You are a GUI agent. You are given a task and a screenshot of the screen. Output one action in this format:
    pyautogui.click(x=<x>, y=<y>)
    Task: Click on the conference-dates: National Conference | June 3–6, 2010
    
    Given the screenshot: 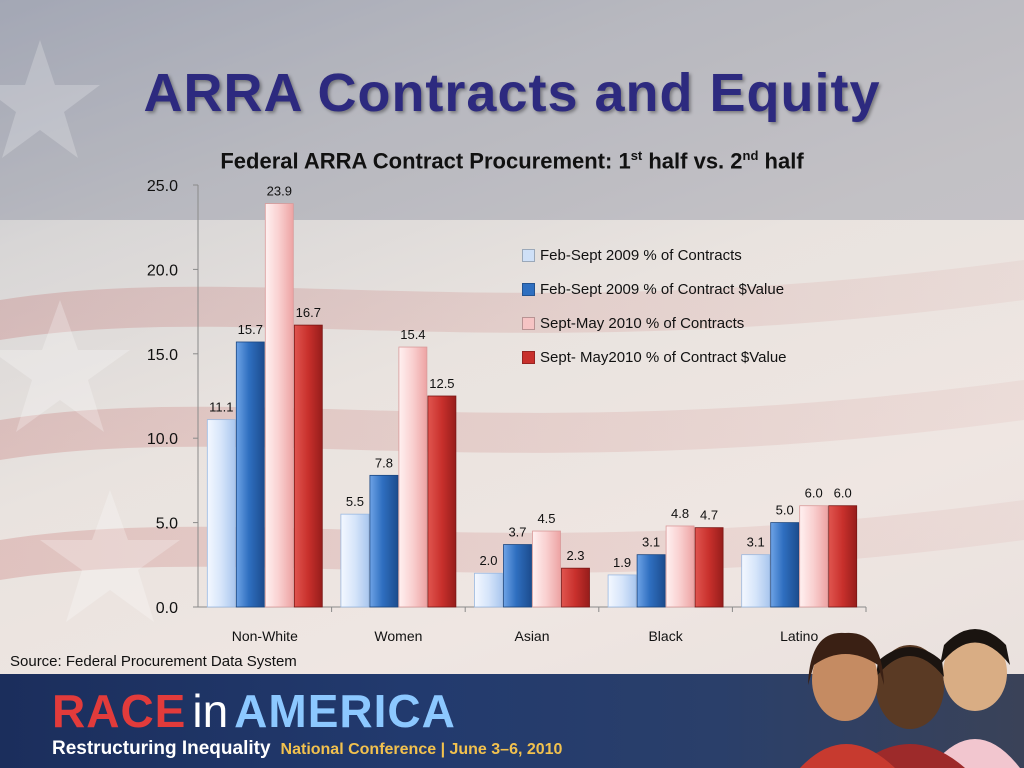 What is the action you would take?
    pyautogui.click(x=421, y=749)
    